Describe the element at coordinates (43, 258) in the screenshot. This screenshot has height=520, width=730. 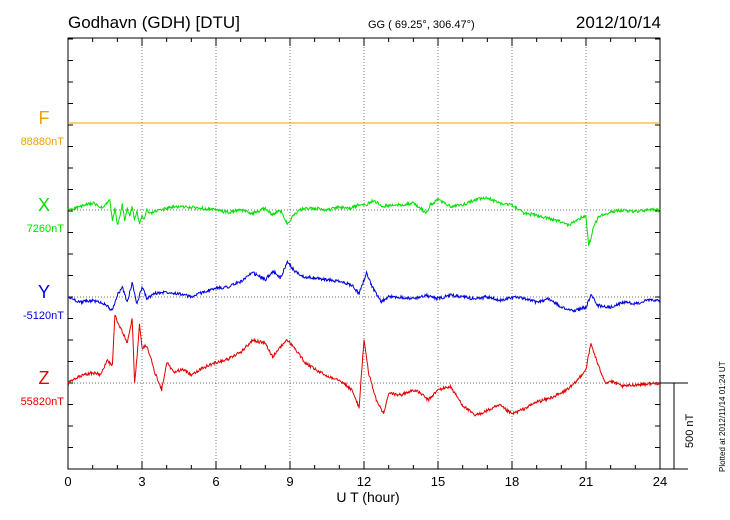
I see `series-labels: F 88880nT X 7260nT Y -5120nT Z 55820nT` at that location.